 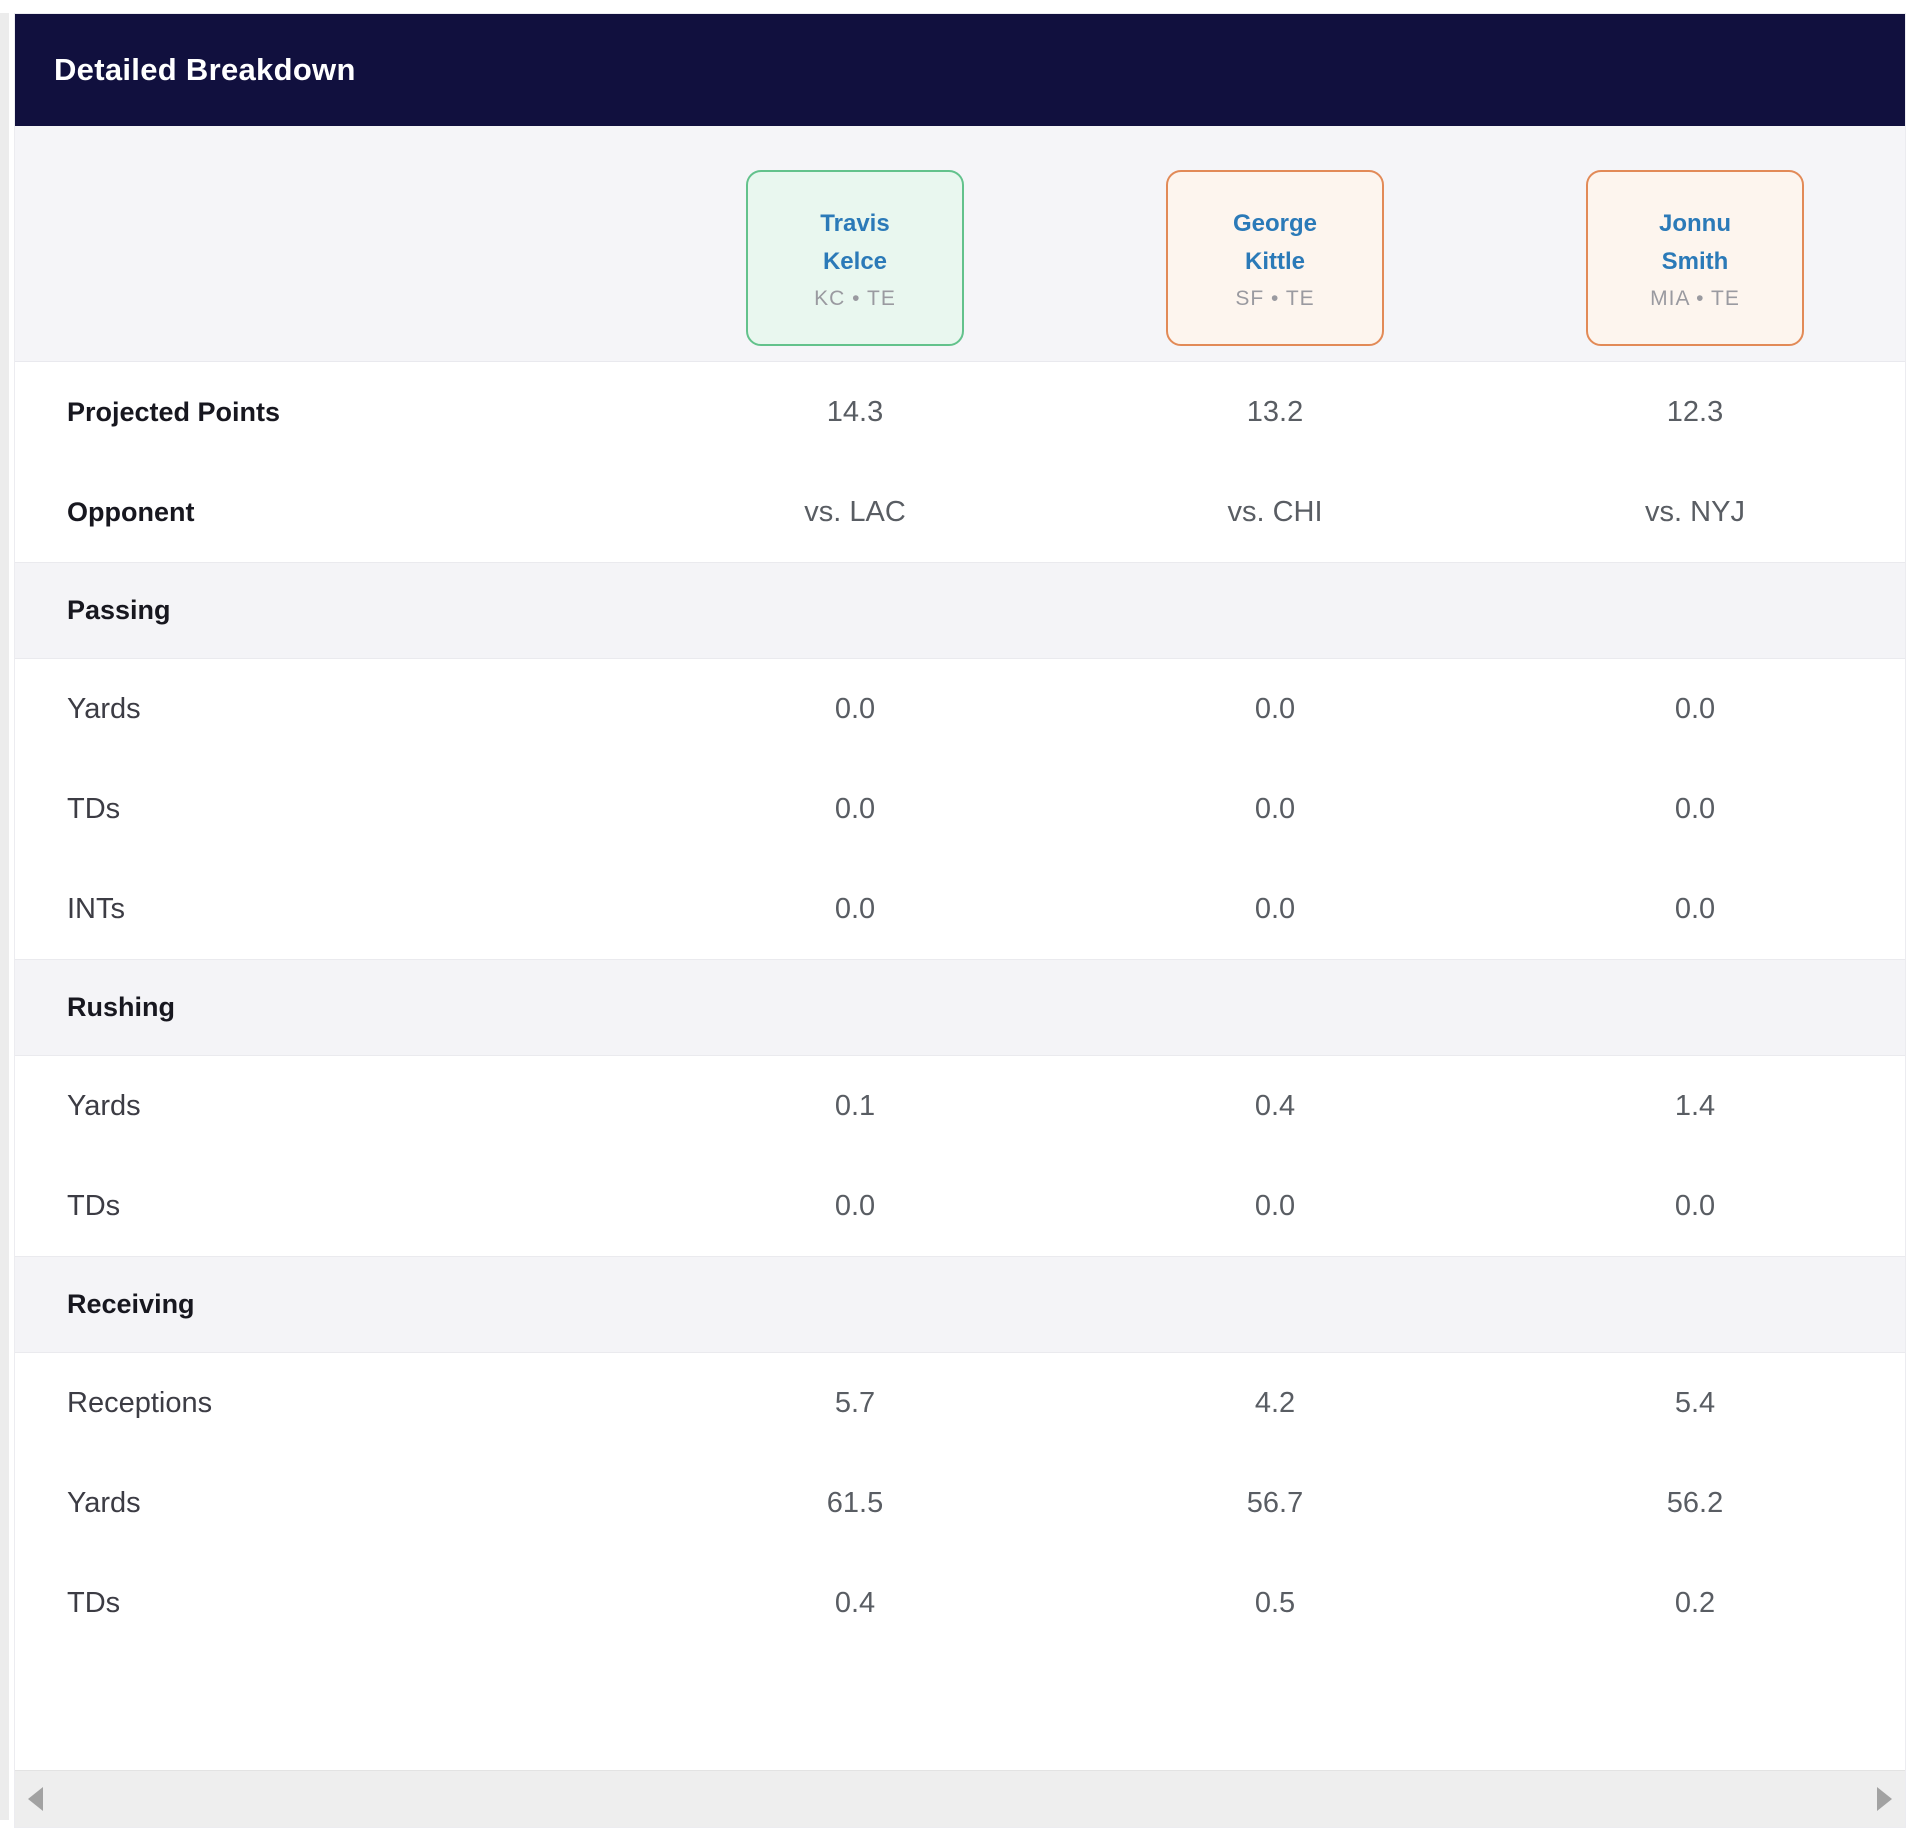 I want to click on player-name: George Kittle, so click(x=1275, y=242).